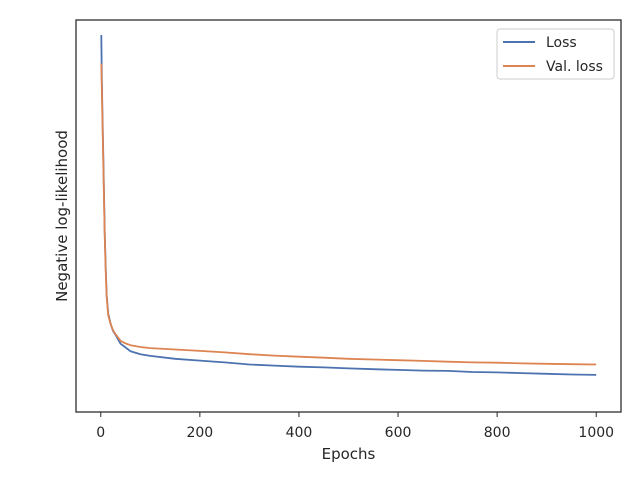 The width and height of the screenshot is (640, 480). Describe the element at coordinates (596, 433) in the screenshot. I see `x-tick-label: 1000` at that location.